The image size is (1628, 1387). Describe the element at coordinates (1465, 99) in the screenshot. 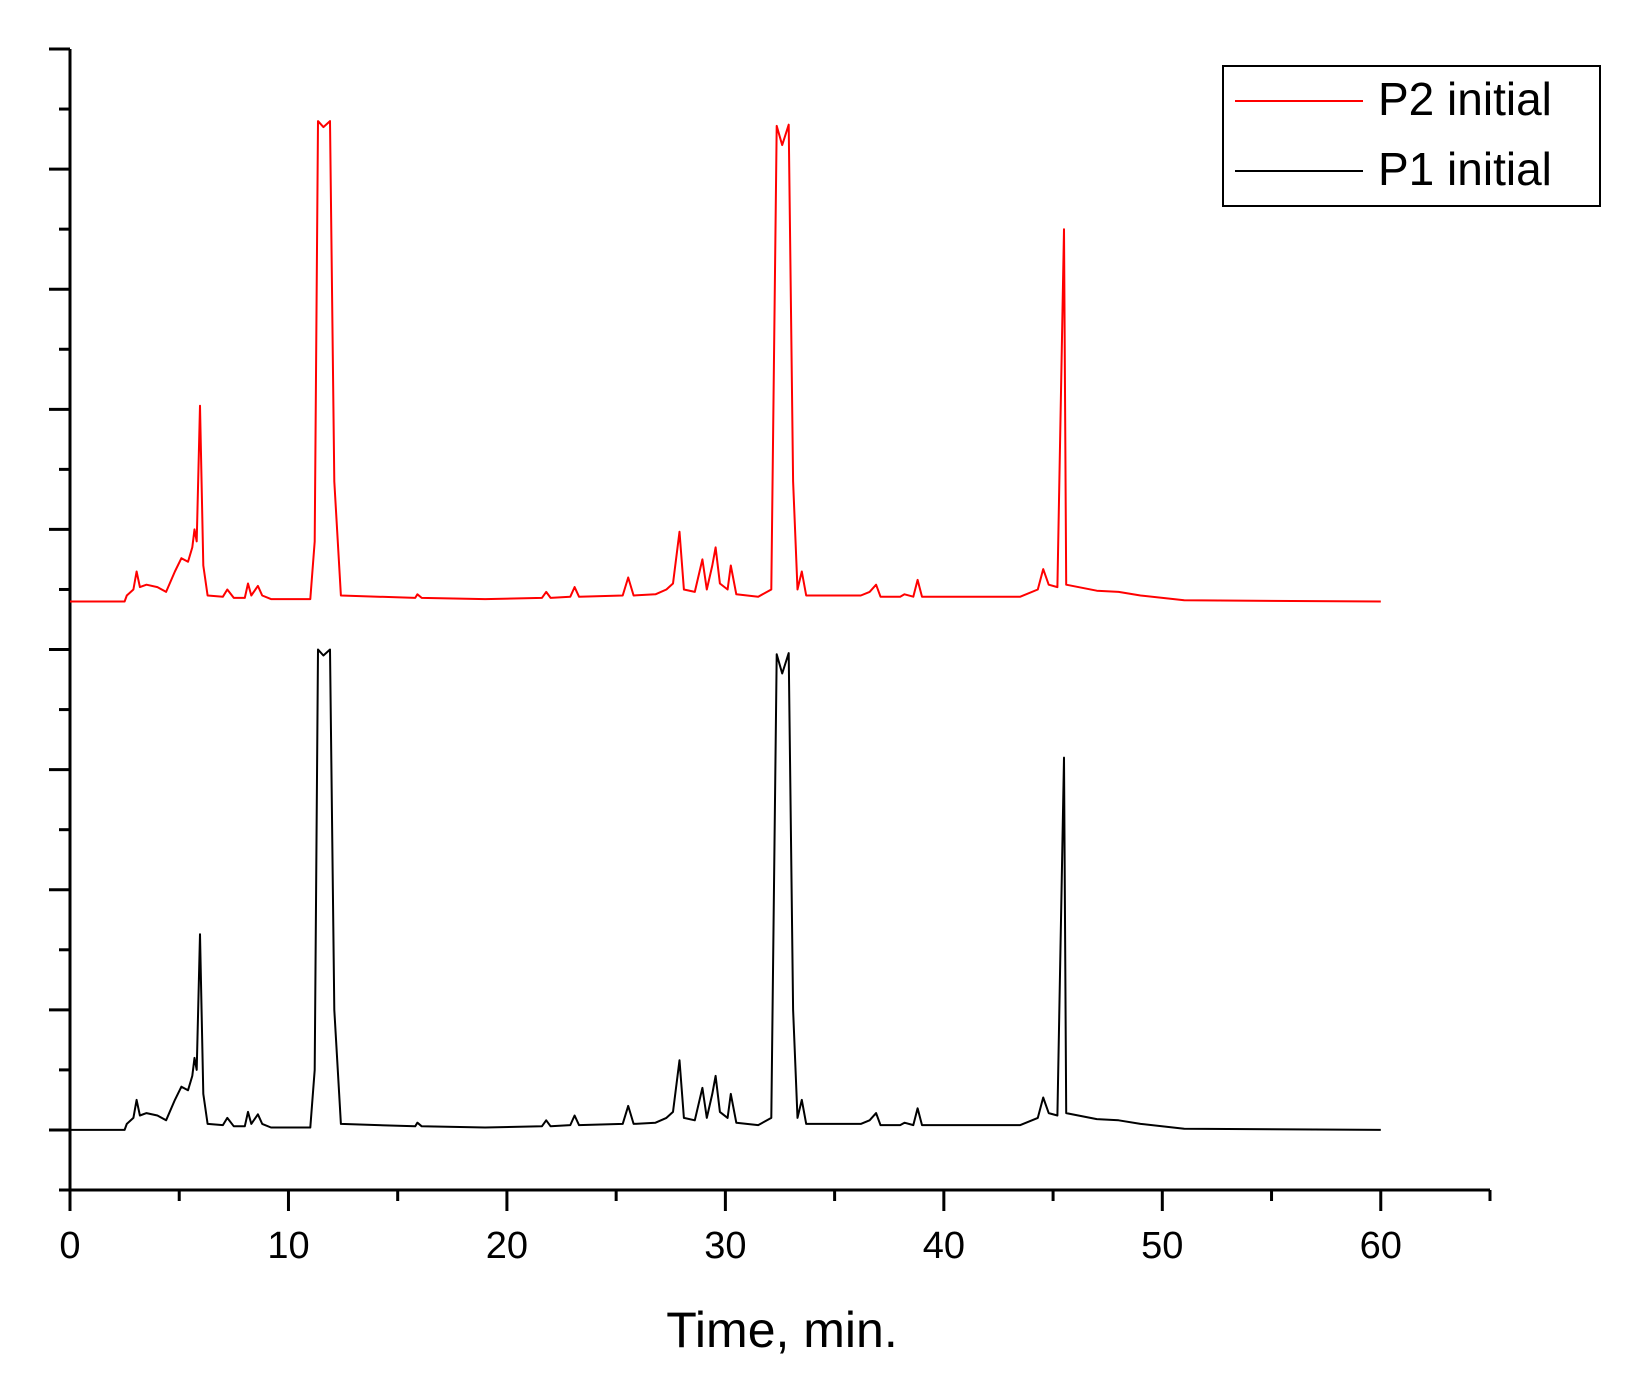

I see `legend-label: P2 initial` at that location.